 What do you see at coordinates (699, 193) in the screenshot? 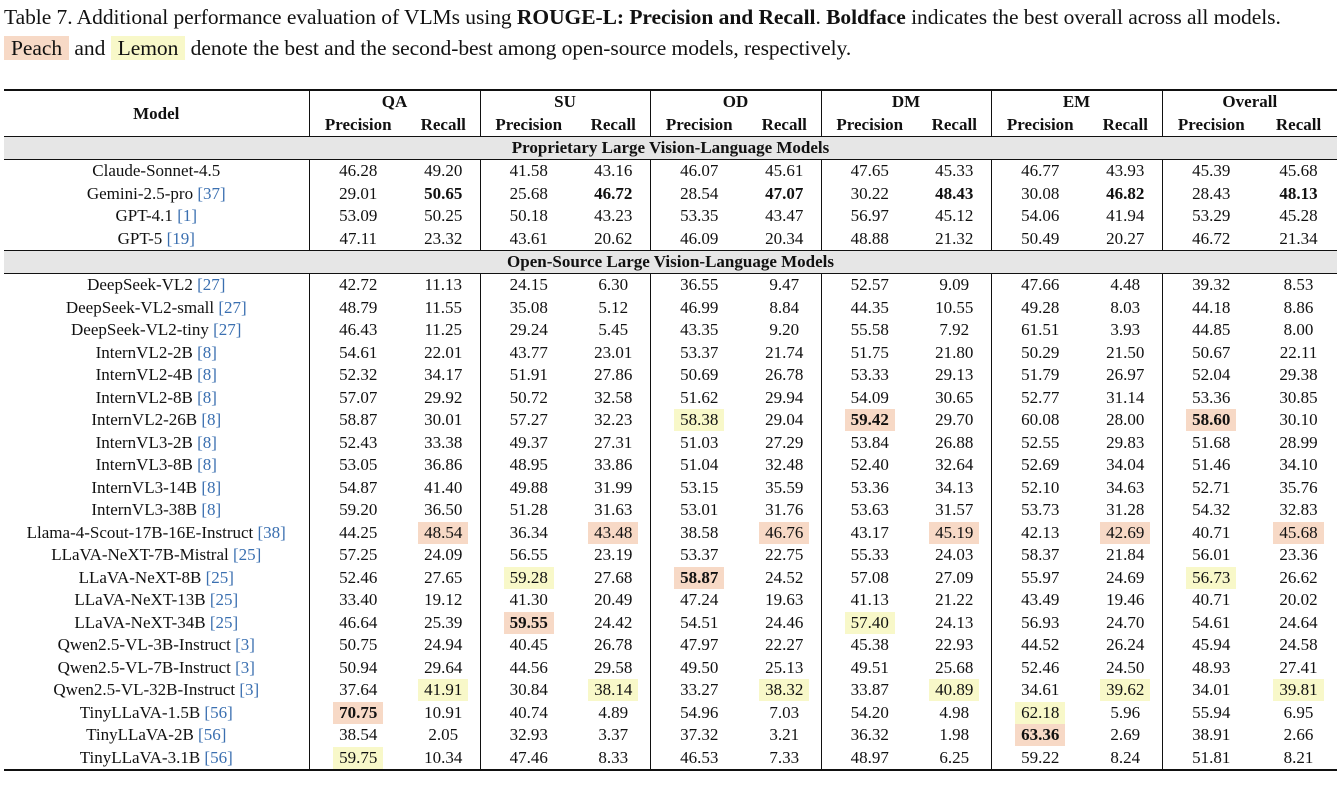
I see `metric-value: 28.54` at bounding box center [699, 193].